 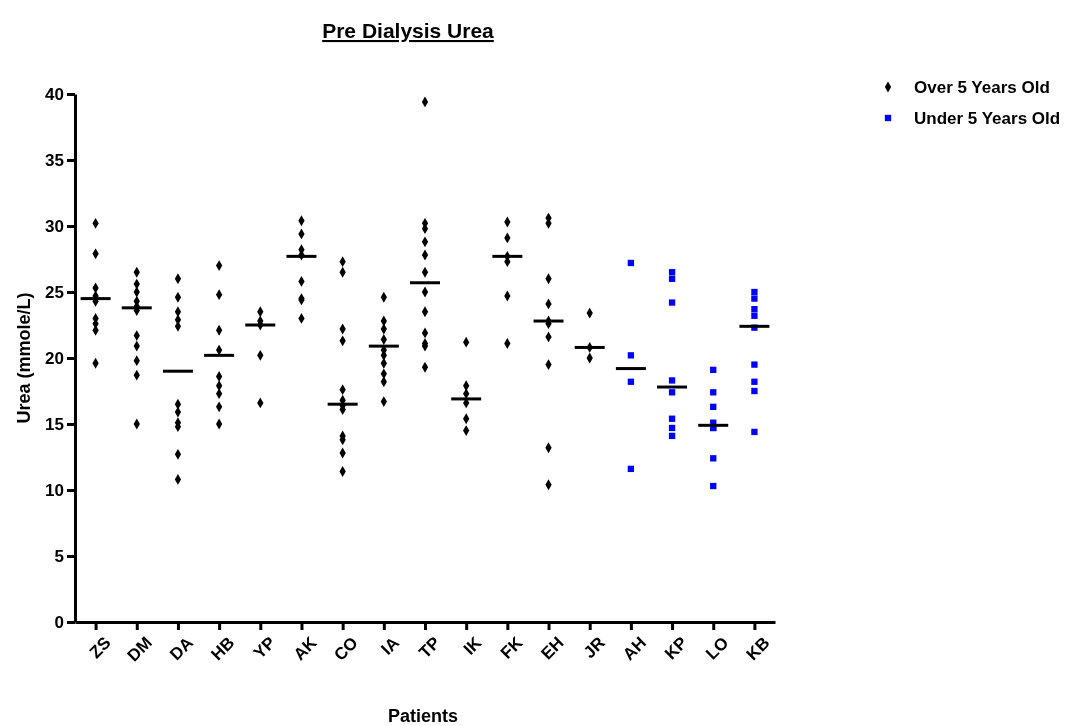 What do you see at coordinates (100, 647) in the screenshot?
I see `x-tick-label: ZS` at bounding box center [100, 647].